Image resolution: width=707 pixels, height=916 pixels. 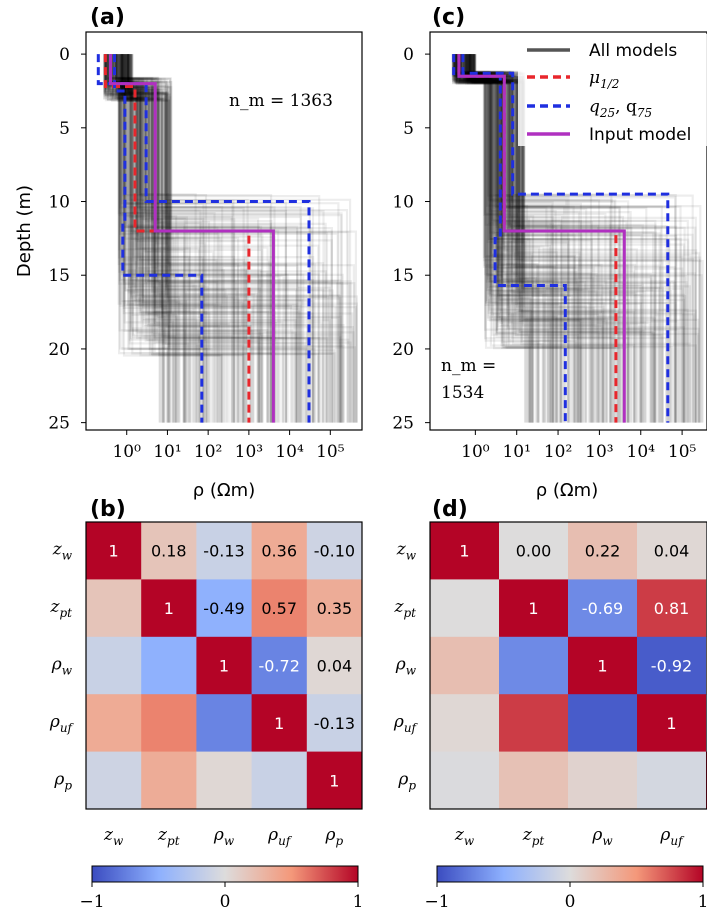 I want to click on summary-lines, so click(x=203, y=238).